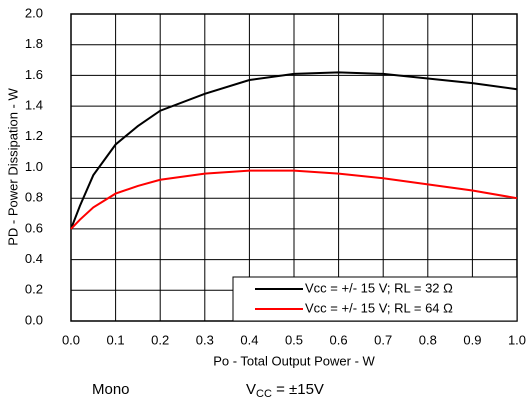 This screenshot has width=531, height=408. Describe the element at coordinates (34, 166) in the screenshot. I see `y-tick-label: 1.0` at that location.